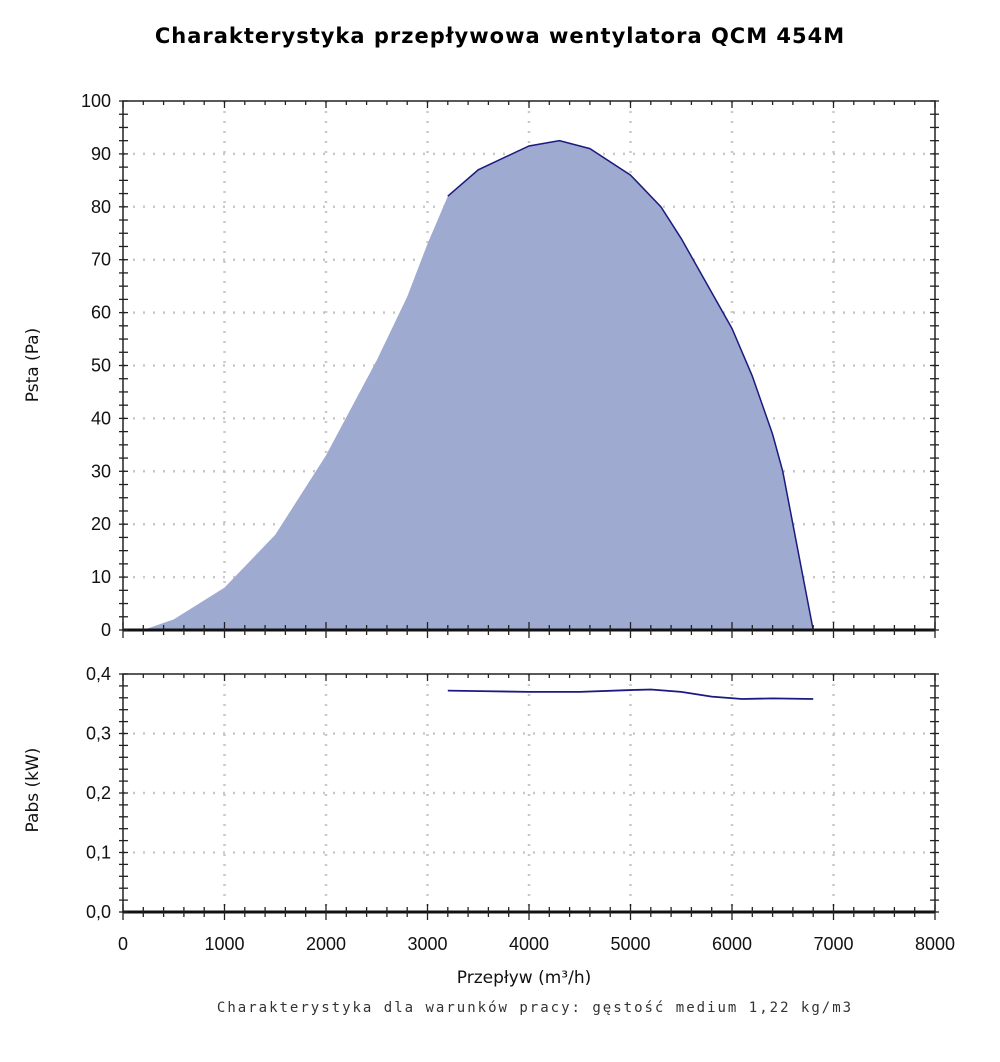  What do you see at coordinates (123, 944) in the screenshot?
I see `x-tick-label: 0` at bounding box center [123, 944].